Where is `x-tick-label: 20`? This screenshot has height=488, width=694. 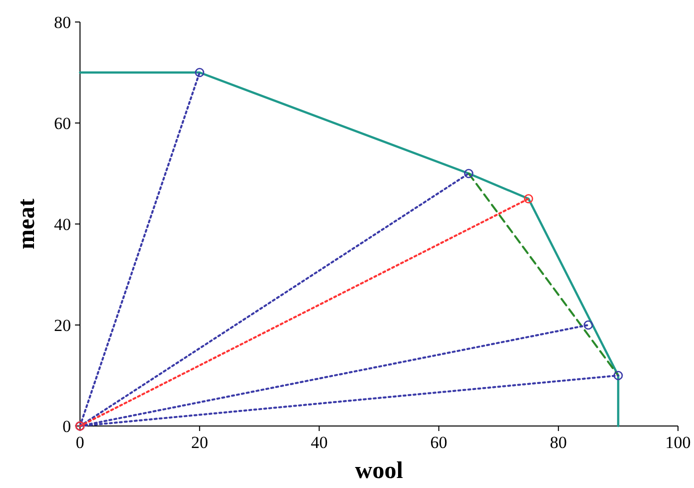 x-tick-label: 20 is located at coordinates (199, 442).